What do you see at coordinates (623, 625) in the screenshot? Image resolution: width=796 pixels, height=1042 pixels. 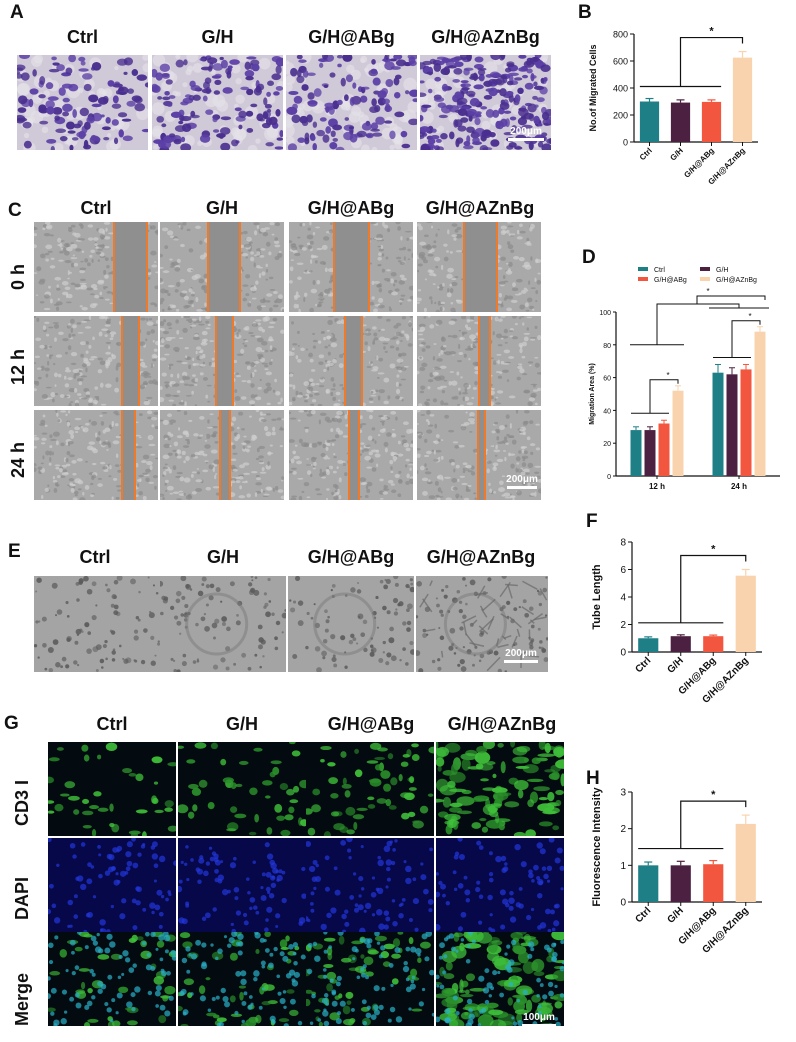 I see `F-ytick-1: 2` at bounding box center [623, 625].